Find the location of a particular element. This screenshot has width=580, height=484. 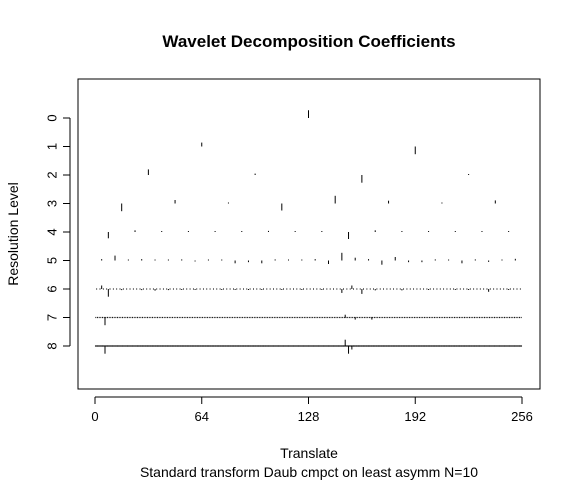

y-axis-label: Resolution Level is located at coordinates (13, 234).